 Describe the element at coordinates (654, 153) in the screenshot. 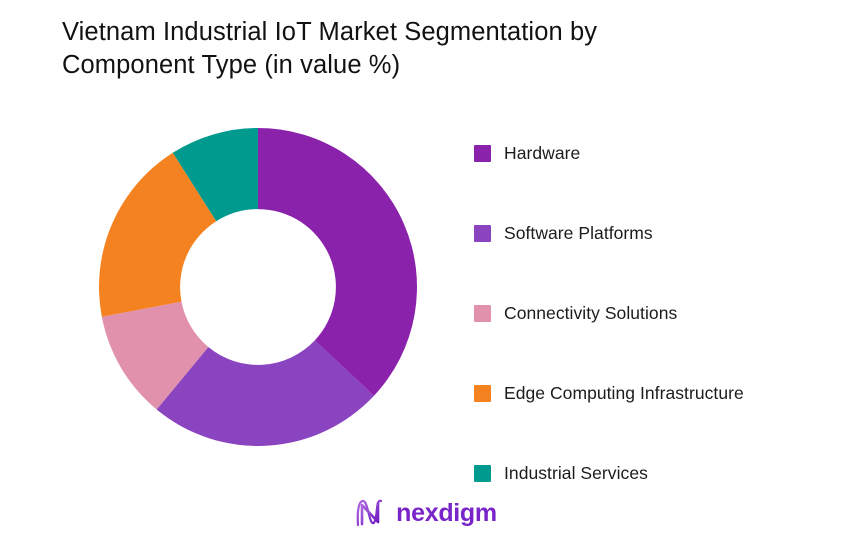

I see `legend-item-hardware: Hardware` at that location.